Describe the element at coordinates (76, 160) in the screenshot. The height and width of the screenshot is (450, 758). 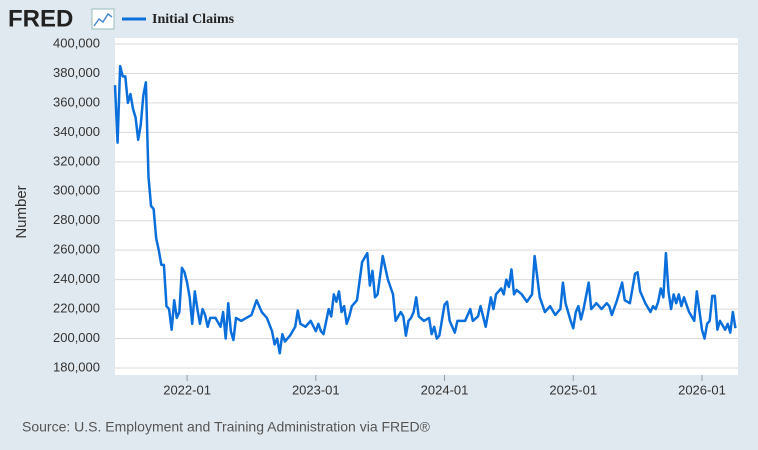
I see `y-tick-label: 320,000` at that location.